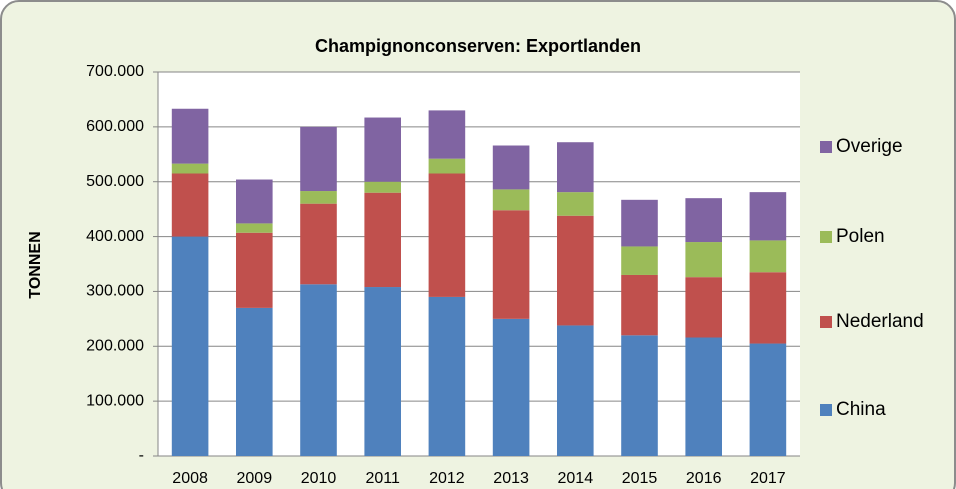 The height and width of the screenshot is (489, 956). What do you see at coordinates (511, 478) in the screenshot?
I see `x-tick-label: 2013` at bounding box center [511, 478].